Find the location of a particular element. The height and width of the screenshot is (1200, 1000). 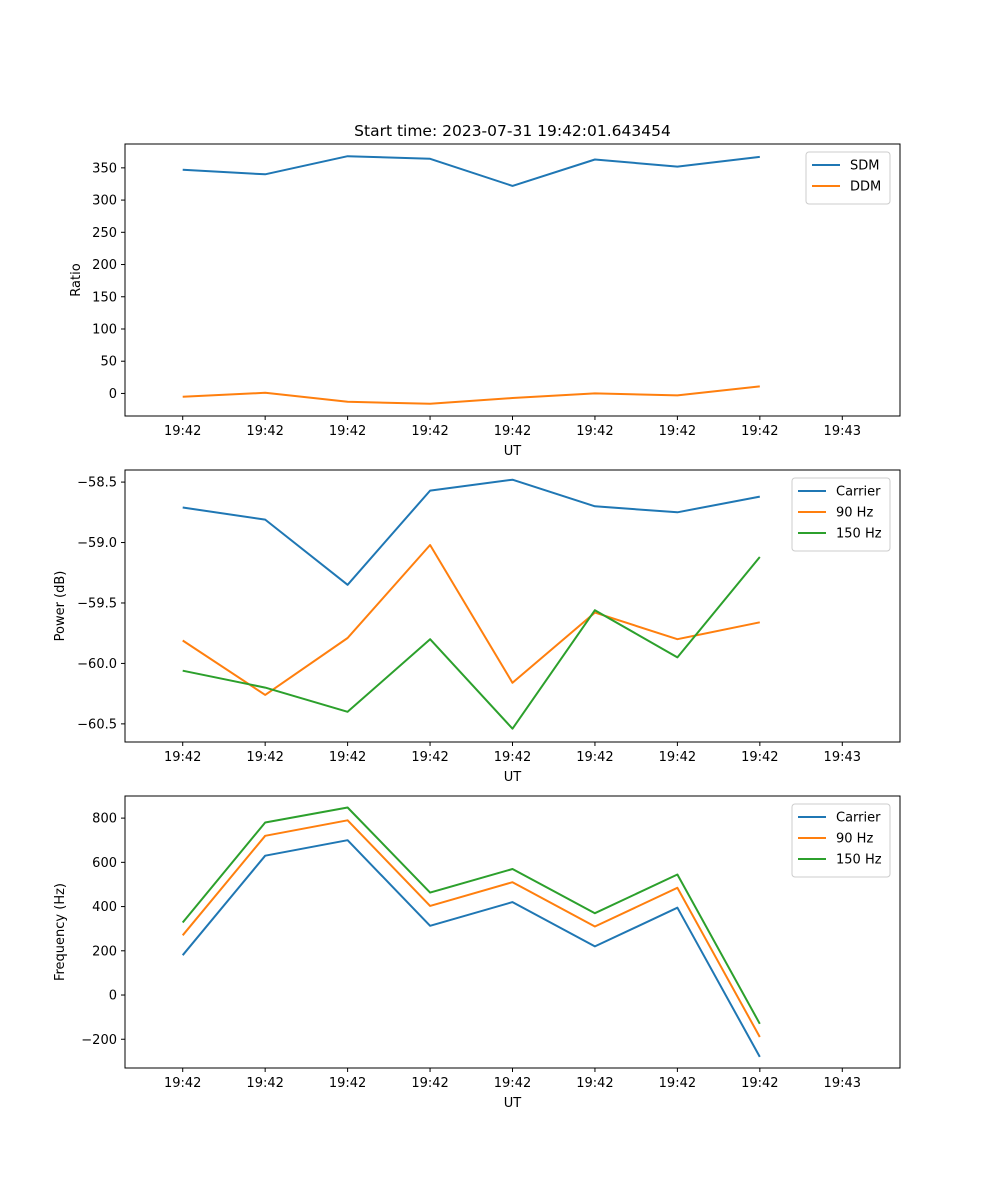

ratio-y-tick-label: 50 is located at coordinates (108, 362).